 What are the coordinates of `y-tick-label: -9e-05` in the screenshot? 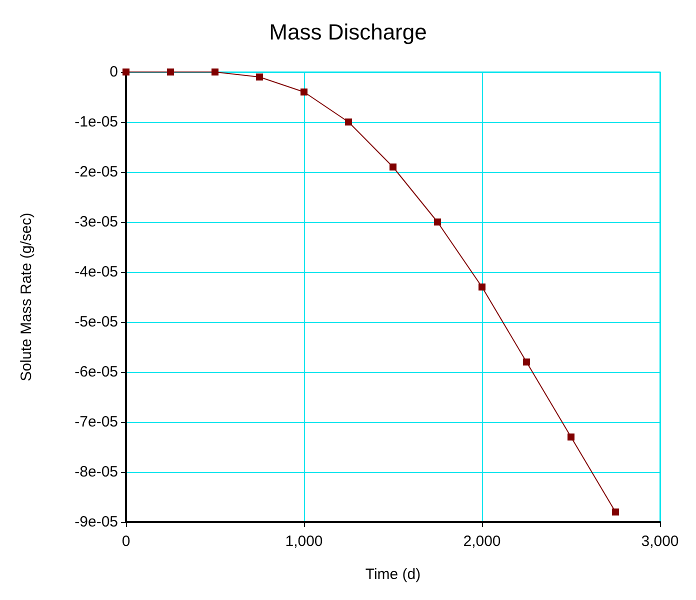 It's located at (96, 522).